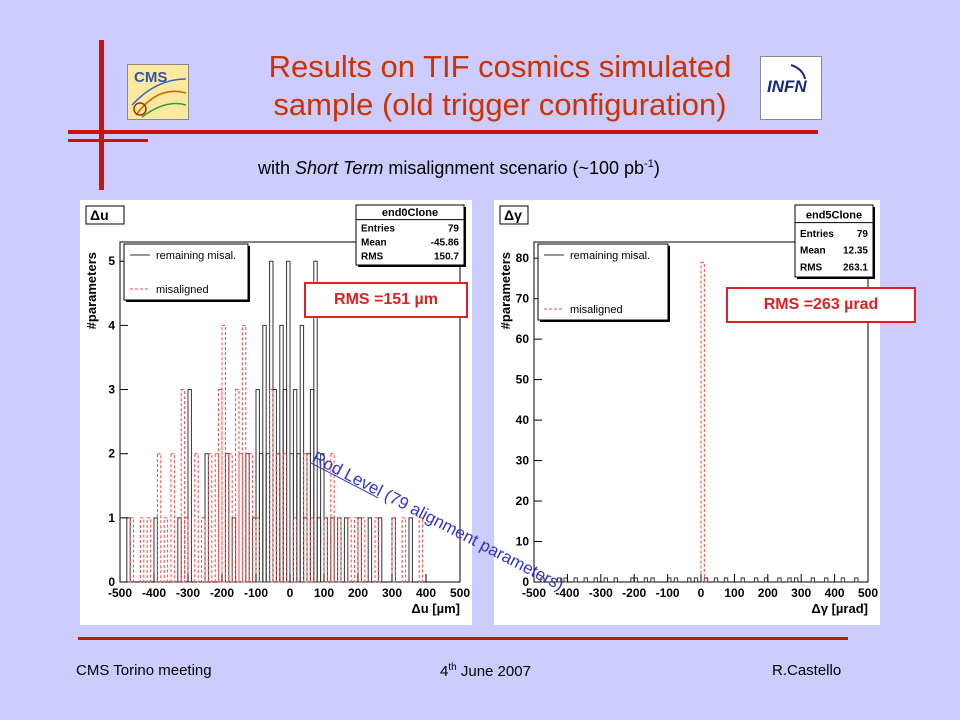 Image resolution: width=960 pixels, height=720 pixels. I want to click on legend-box, so click(186, 272).